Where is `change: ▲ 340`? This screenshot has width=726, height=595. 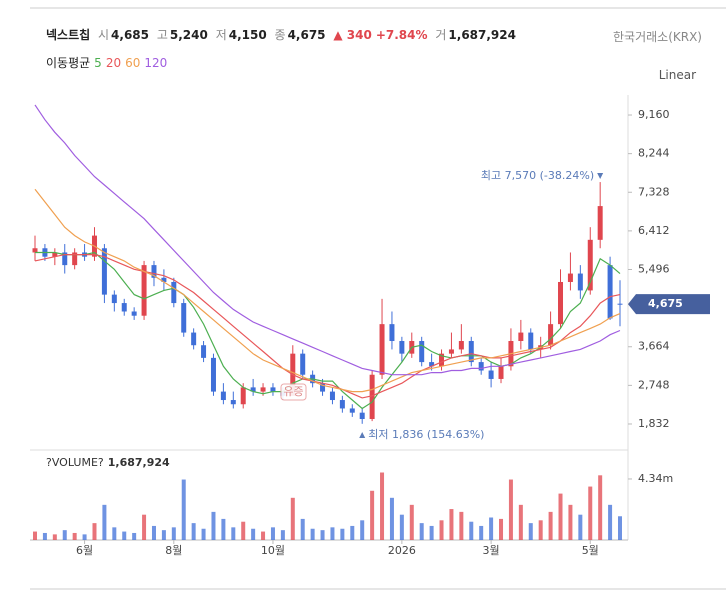 change: ▲ 340 is located at coordinates (352, 35).